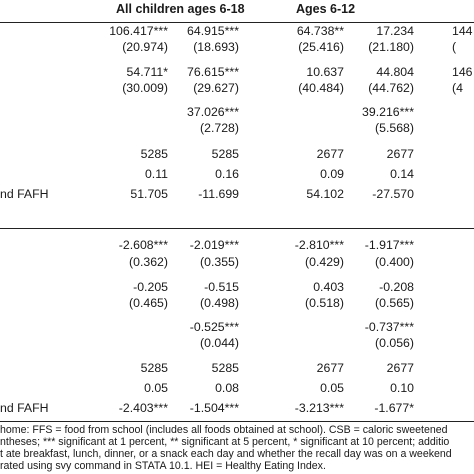 This screenshot has width=474, height=474. Describe the element at coordinates (394, 262) in the screenshot. I see `cell: (0.400)` at that location.